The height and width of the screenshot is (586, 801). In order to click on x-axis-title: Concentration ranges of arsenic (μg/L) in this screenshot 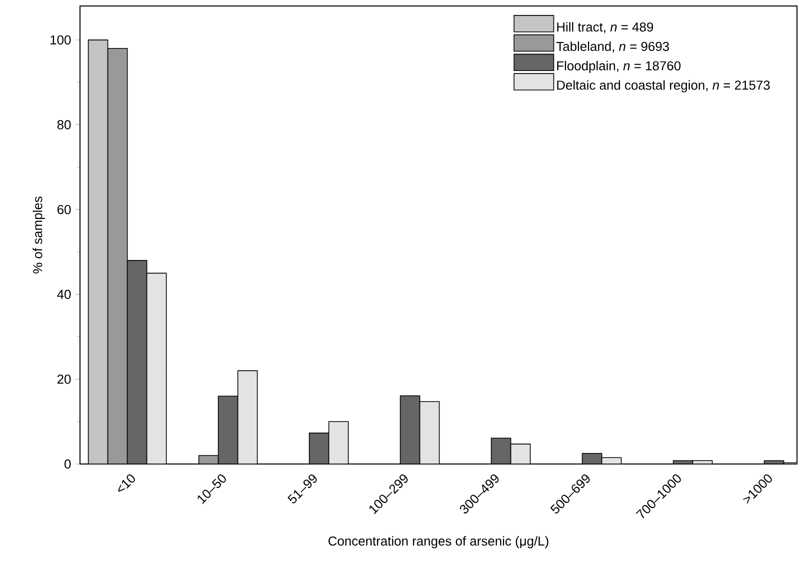, I will do `click(438, 542)`.